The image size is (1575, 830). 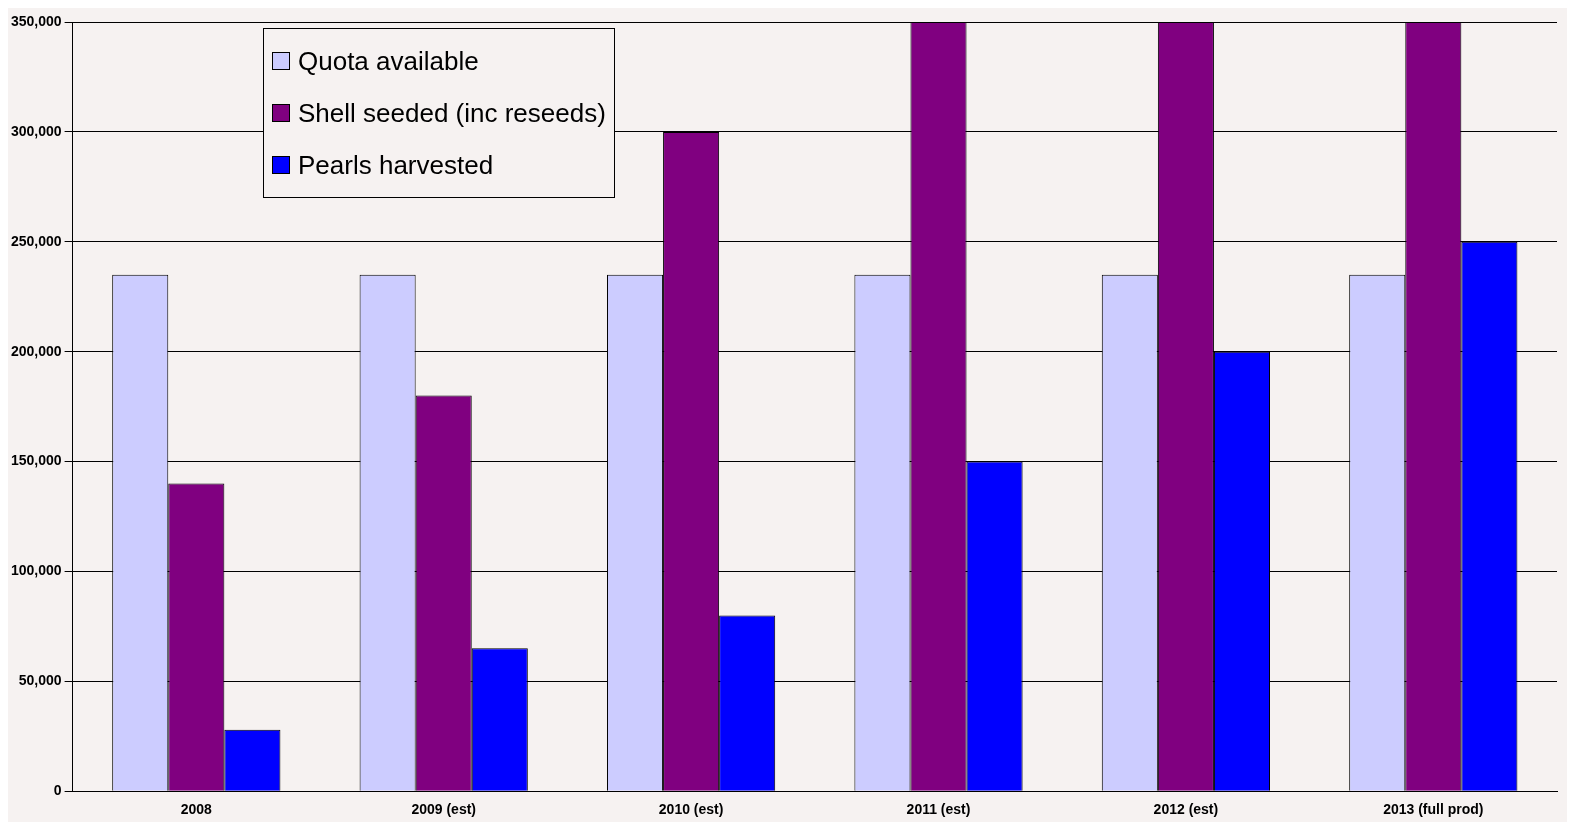 What do you see at coordinates (396, 165) in the screenshot?
I see `legend-label: Pearls harvested` at bounding box center [396, 165].